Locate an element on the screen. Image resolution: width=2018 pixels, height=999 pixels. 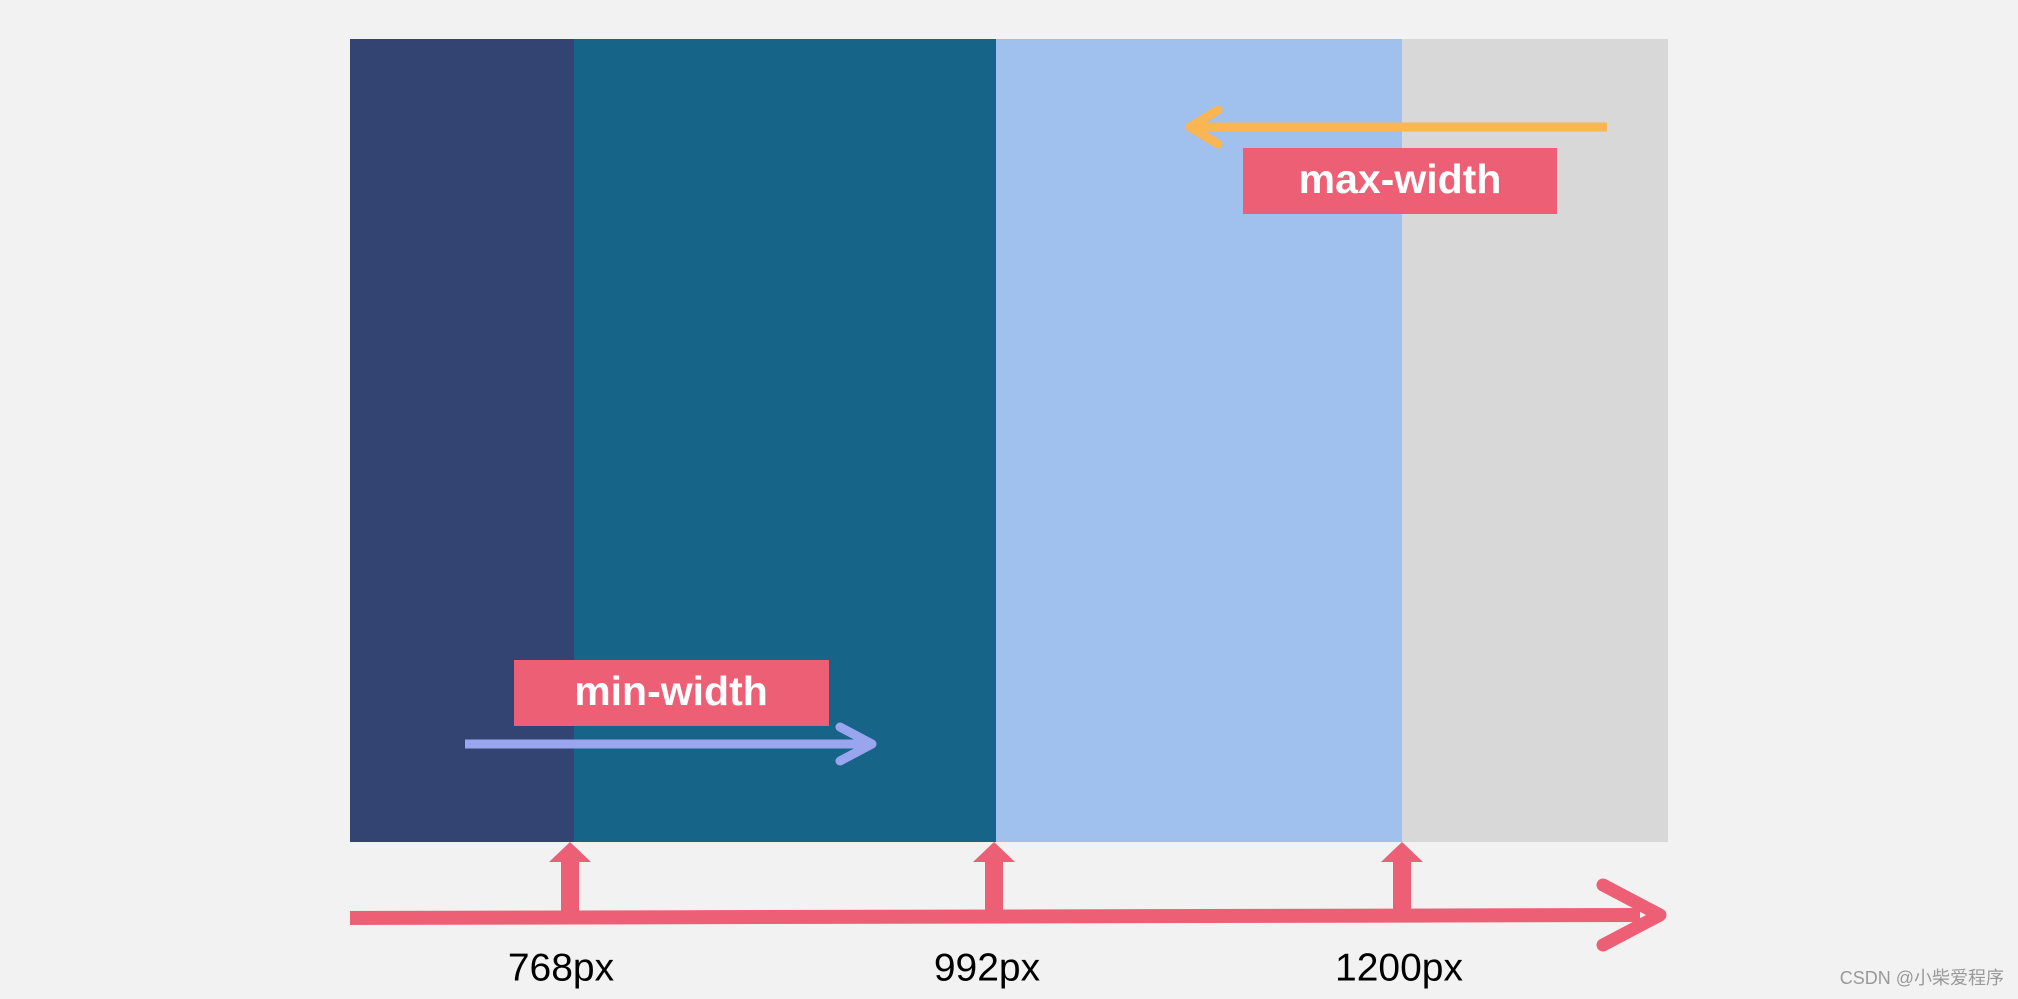
max-box is located at coordinates (1400, 181).